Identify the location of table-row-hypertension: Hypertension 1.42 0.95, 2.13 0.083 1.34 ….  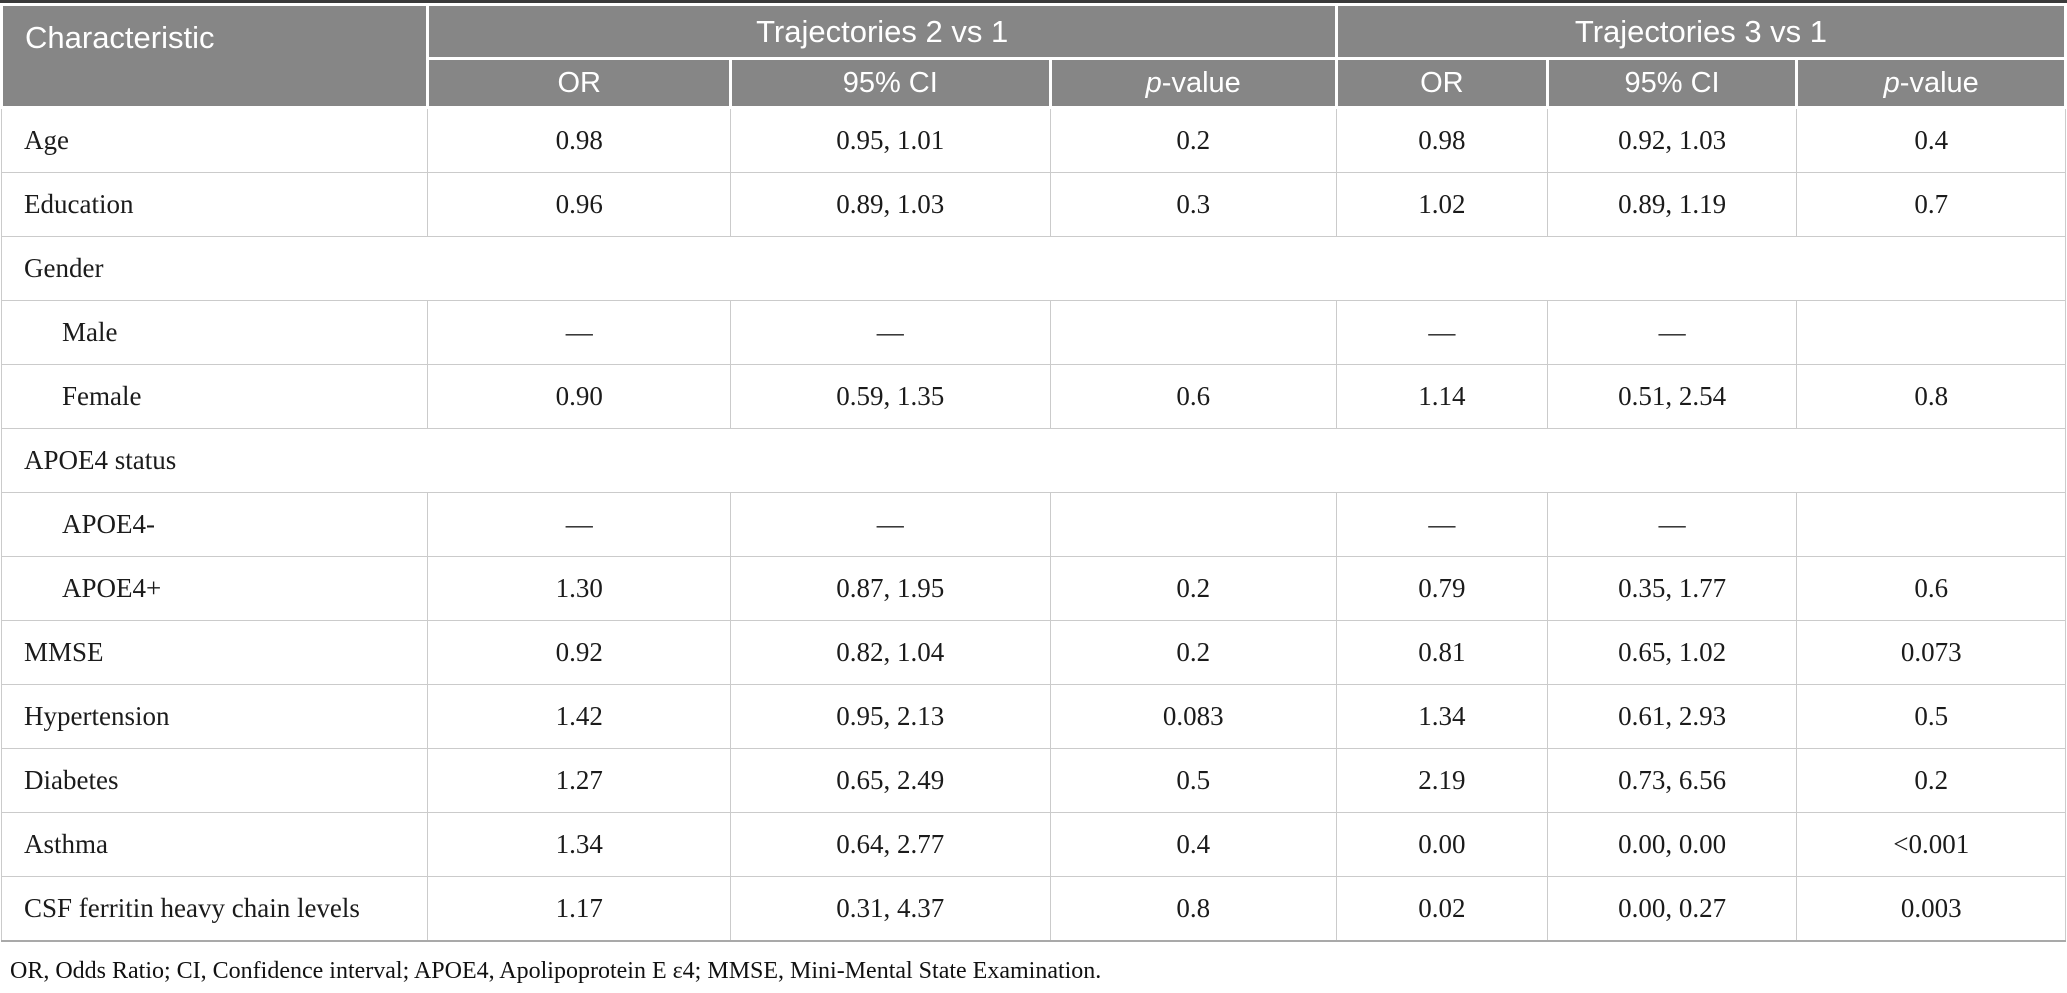
(1033, 716).